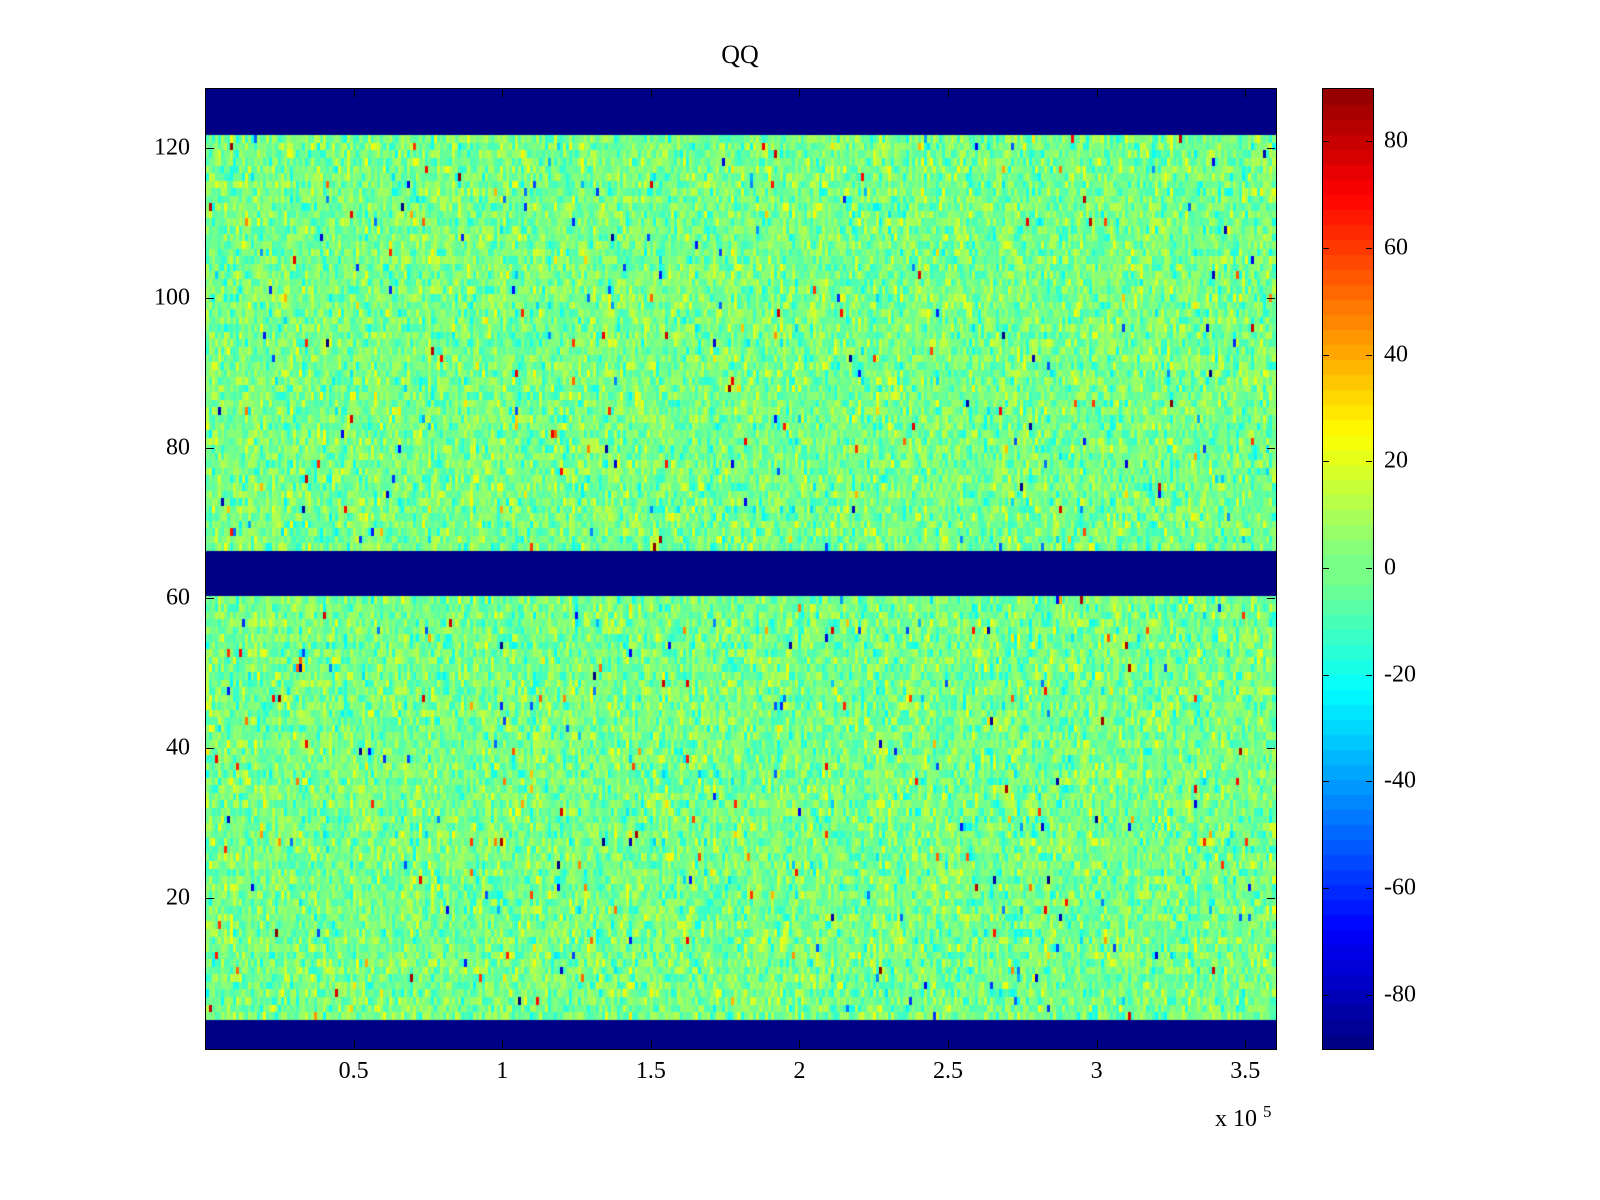  Describe the element at coordinates (1267, 1111) in the screenshot. I see `x-axis-multiplier-exponent: 5` at that location.